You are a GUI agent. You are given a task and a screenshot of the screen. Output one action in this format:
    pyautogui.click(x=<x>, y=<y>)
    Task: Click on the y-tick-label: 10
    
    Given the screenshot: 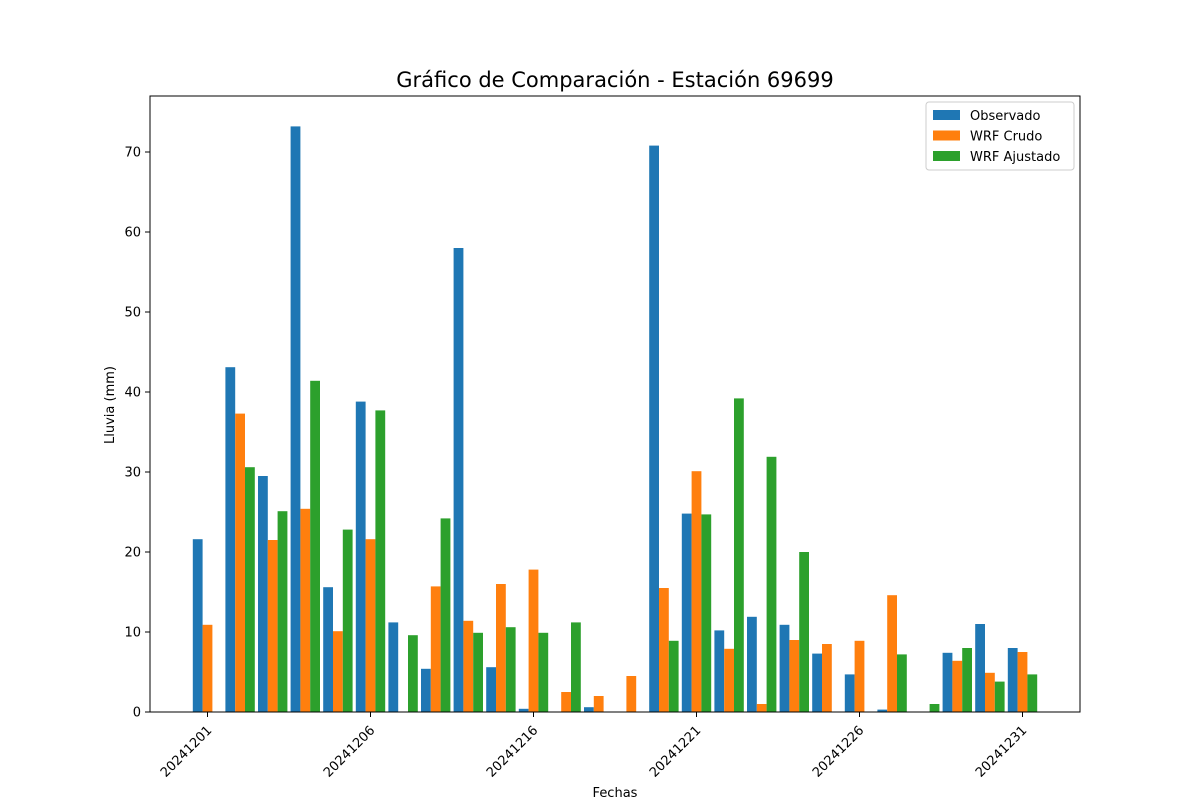 What is the action you would take?
    pyautogui.click(x=132, y=633)
    